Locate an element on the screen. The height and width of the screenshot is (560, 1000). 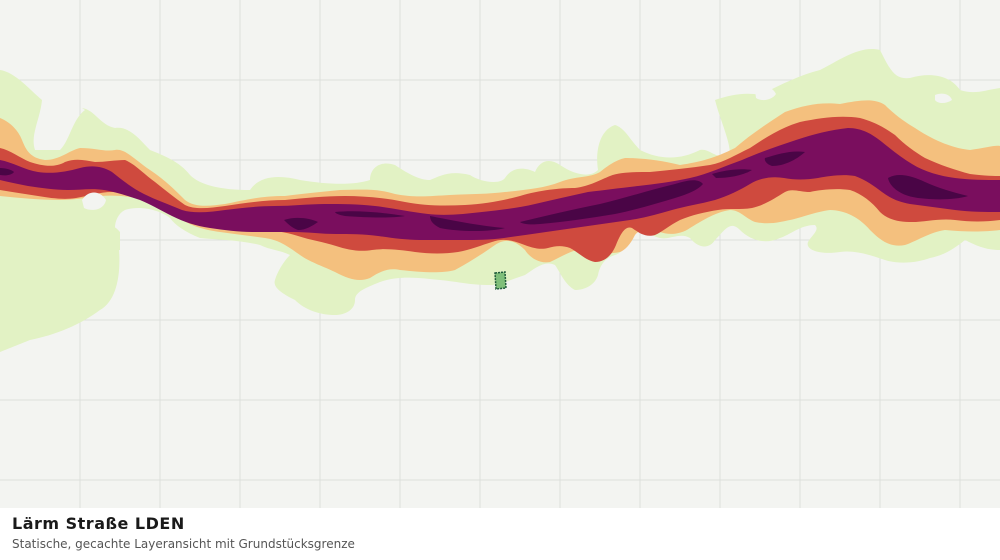
noise-band-dark-purple is located at coordinates (484, 191).